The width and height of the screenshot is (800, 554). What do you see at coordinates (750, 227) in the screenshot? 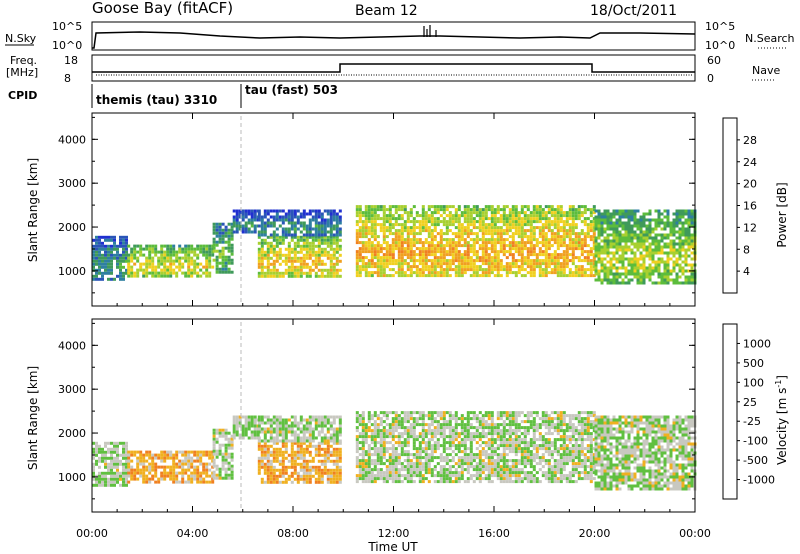
I see `power-colorbar-tick-label: 12` at bounding box center [750, 227].